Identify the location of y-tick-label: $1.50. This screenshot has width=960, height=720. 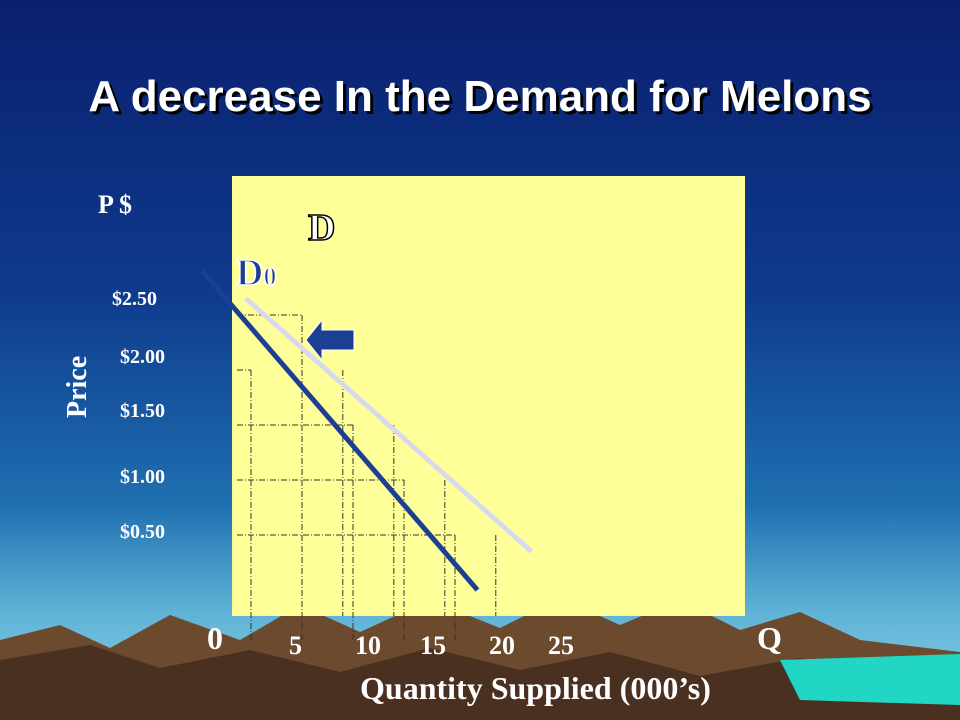
(142, 411).